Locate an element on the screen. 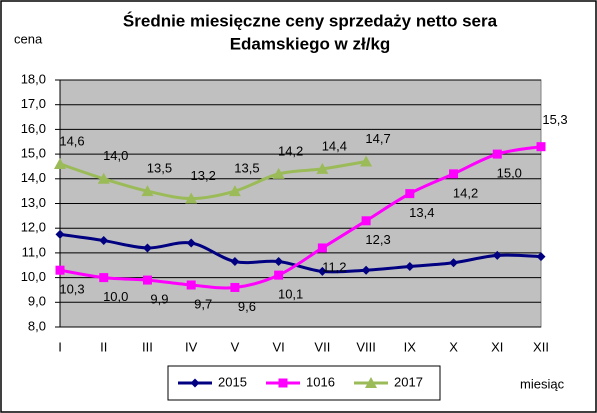 This screenshot has height=413, width=597. x-tick-label: VI is located at coordinates (278, 346).